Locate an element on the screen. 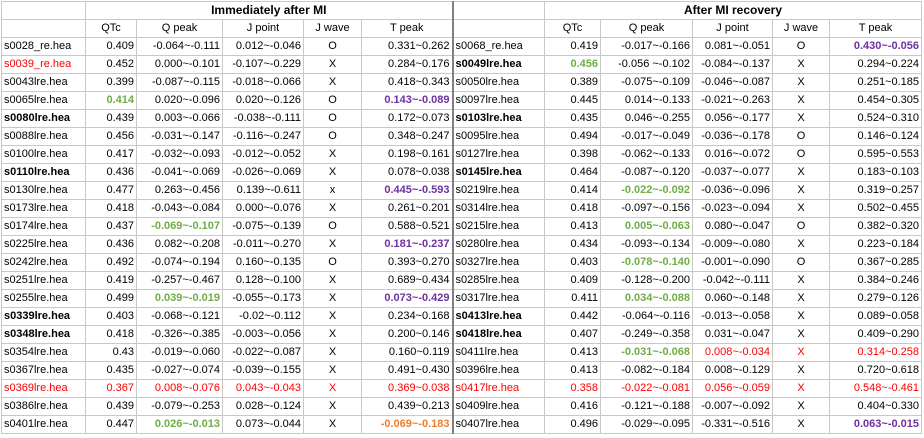  name-cell: s0242lre.hea is located at coordinates (43, 262).